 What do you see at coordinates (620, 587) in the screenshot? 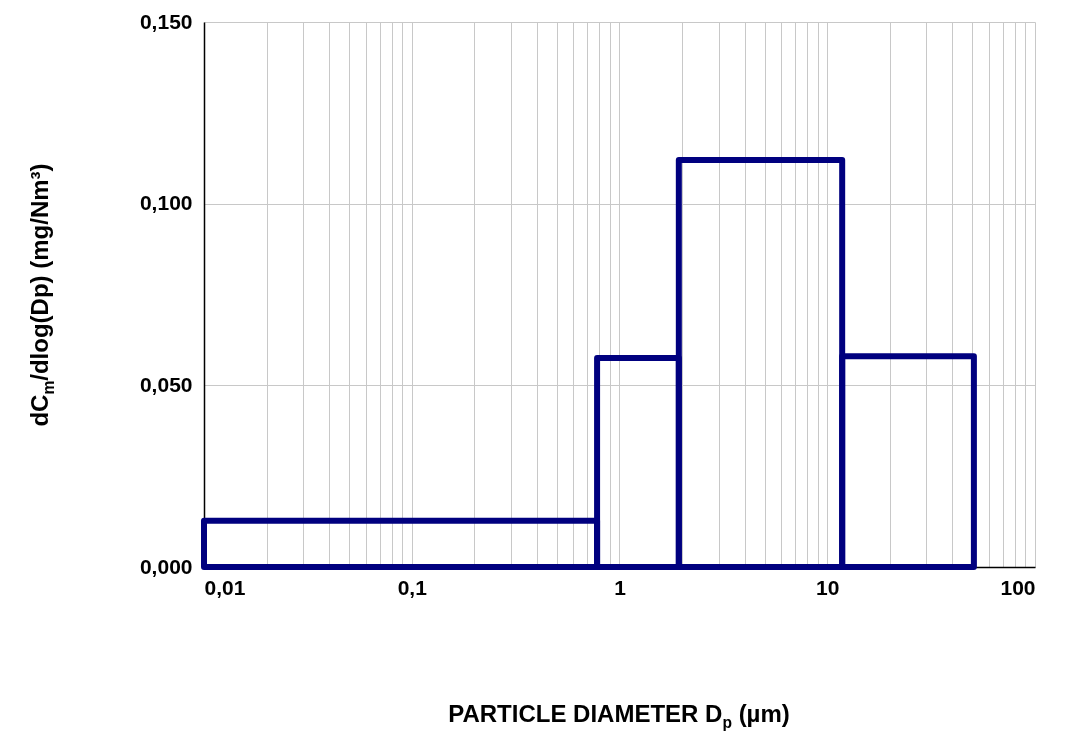
I see `x-tick-label: 1` at bounding box center [620, 587].